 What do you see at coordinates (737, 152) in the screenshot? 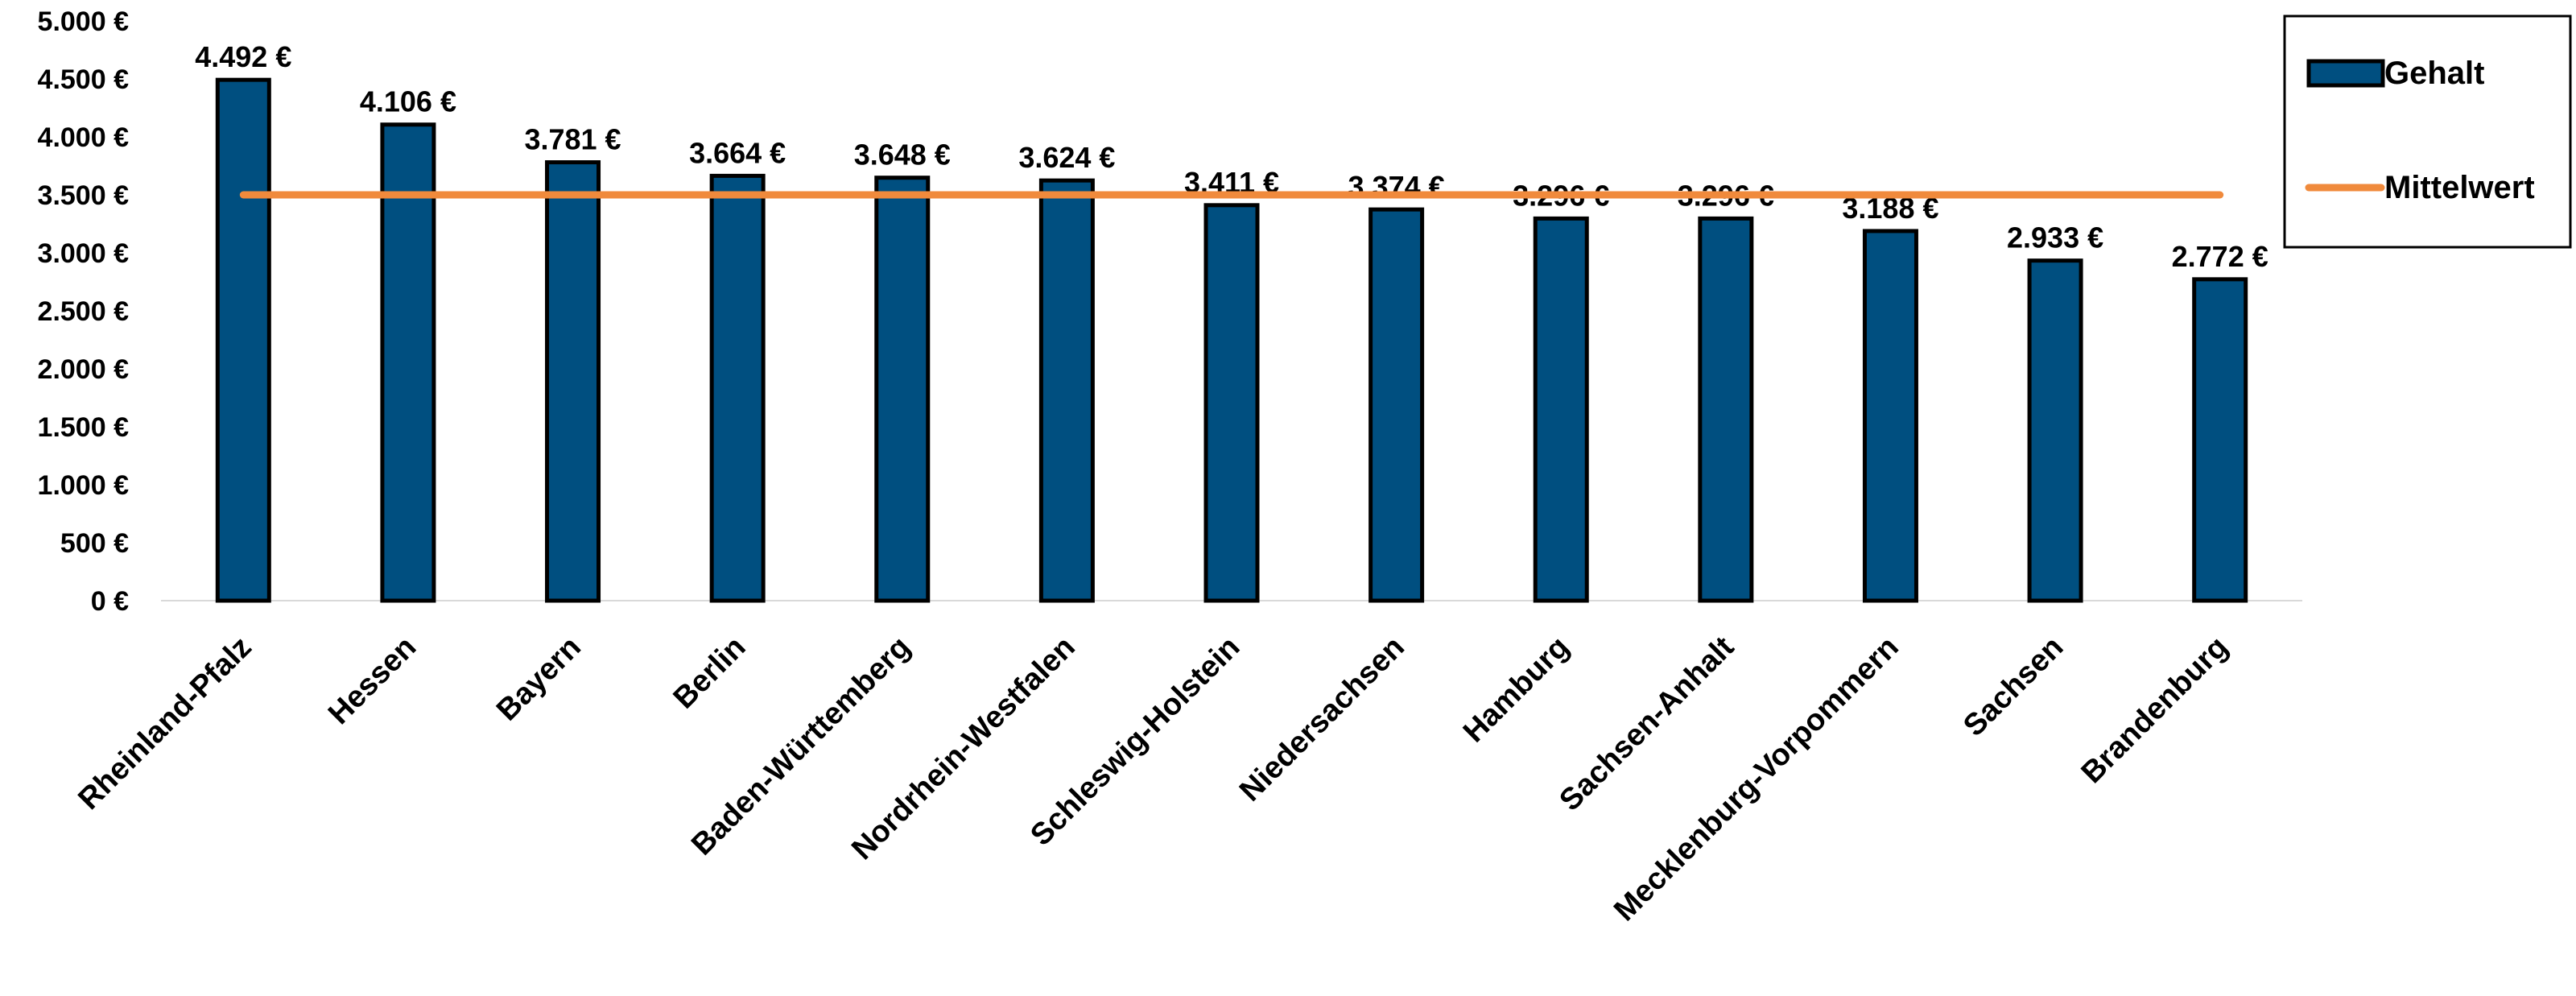
I see `data-label: 3.664 €` at bounding box center [737, 152].